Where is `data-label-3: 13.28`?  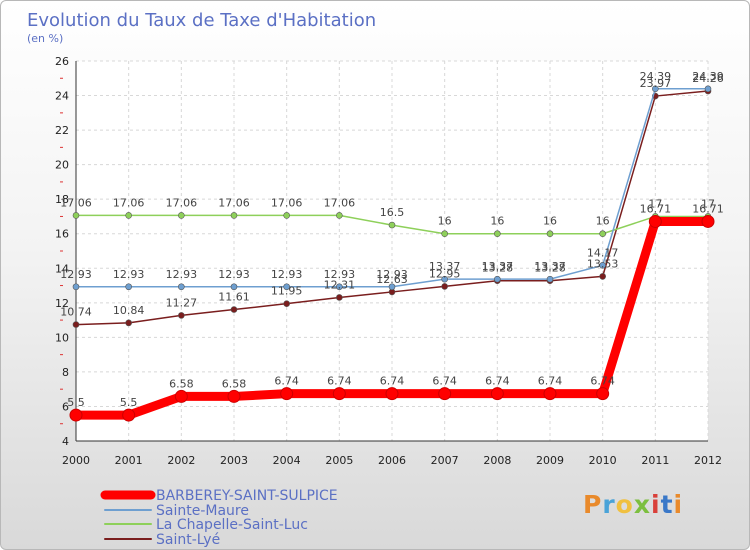
data-label-3: 13.28 is located at coordinates (498, 268).